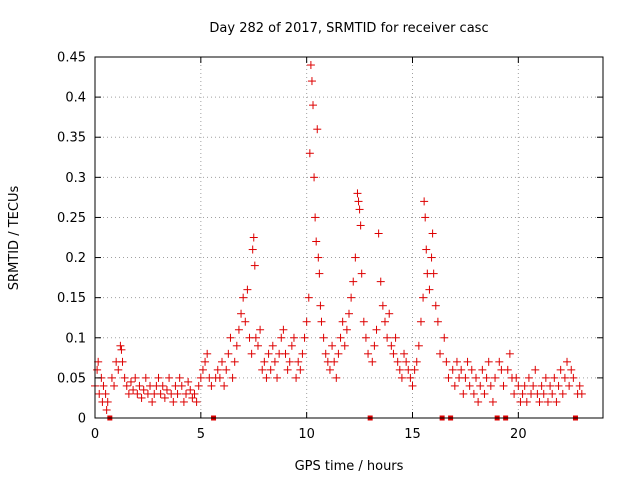 The image size is (640, 480). Describe the element at coordinates (71, 218) in the screenshot. I see `y-tick-label: 0.25` at that location.